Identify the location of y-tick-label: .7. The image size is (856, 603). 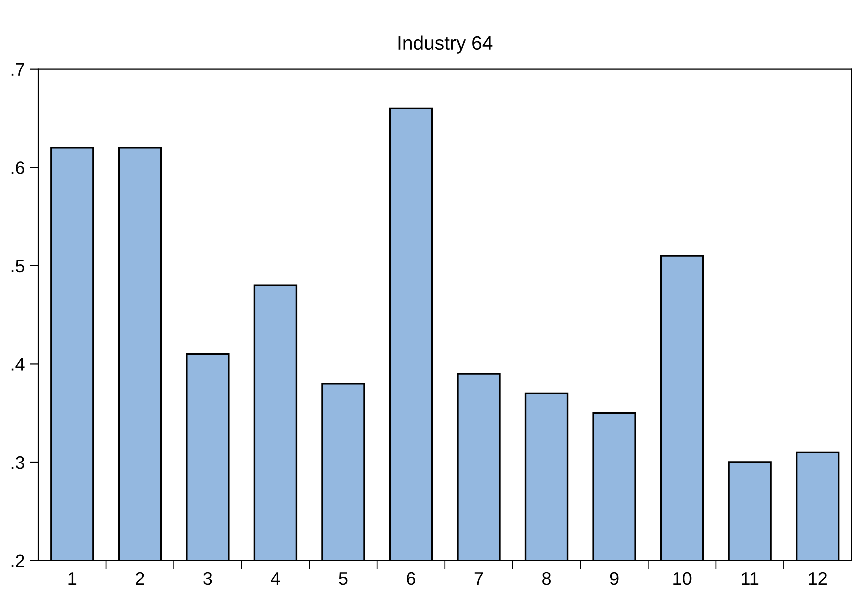
(18, 69).